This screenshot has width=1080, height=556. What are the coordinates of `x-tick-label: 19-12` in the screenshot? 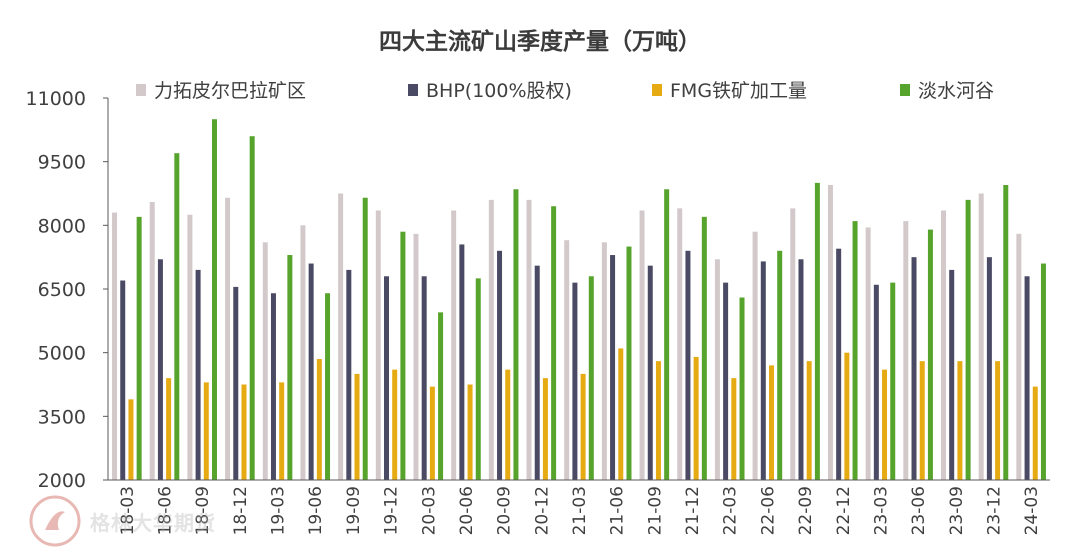 It's located at (392, 510).